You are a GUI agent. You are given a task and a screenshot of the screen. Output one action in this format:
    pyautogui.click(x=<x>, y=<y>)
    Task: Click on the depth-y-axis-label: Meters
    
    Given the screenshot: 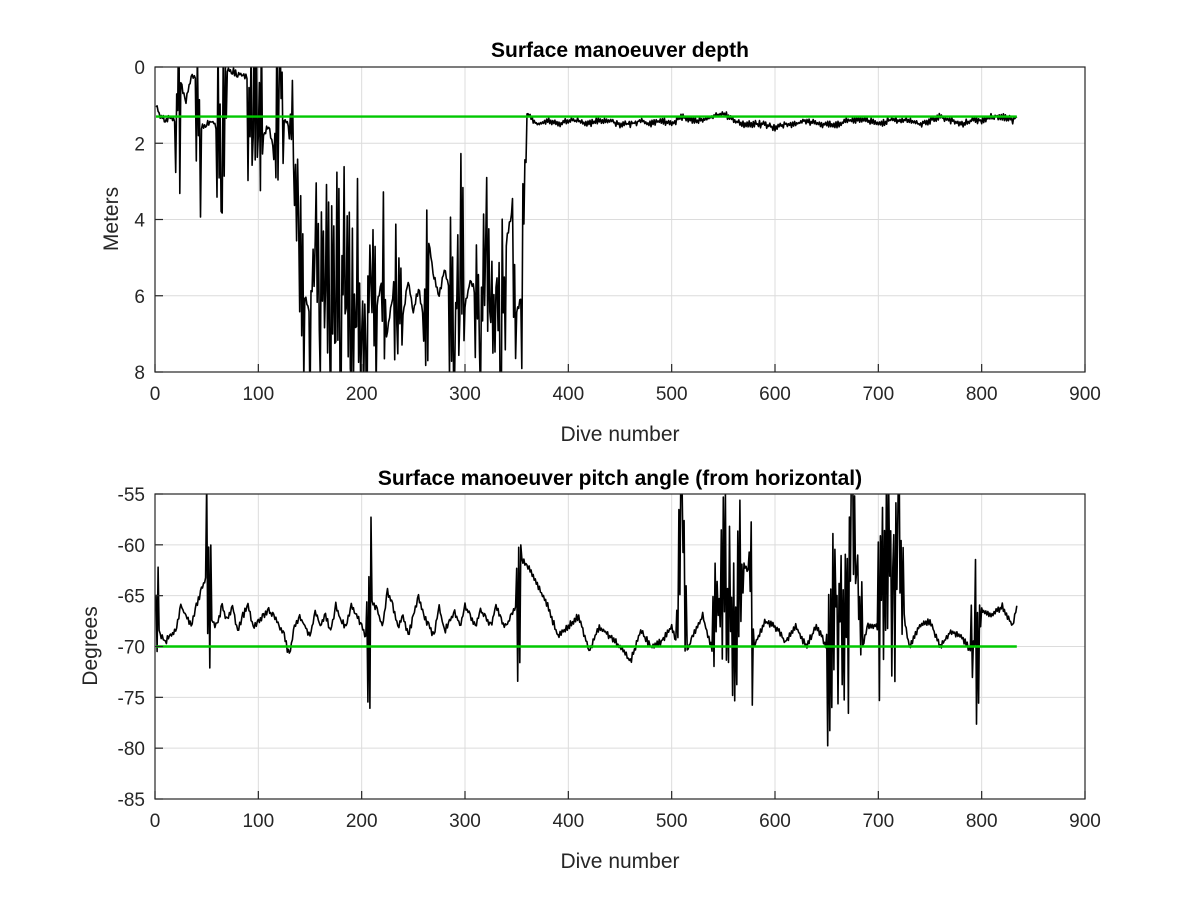 What is the action you would take?
    pyautogui.click(x=111, y=219)
    